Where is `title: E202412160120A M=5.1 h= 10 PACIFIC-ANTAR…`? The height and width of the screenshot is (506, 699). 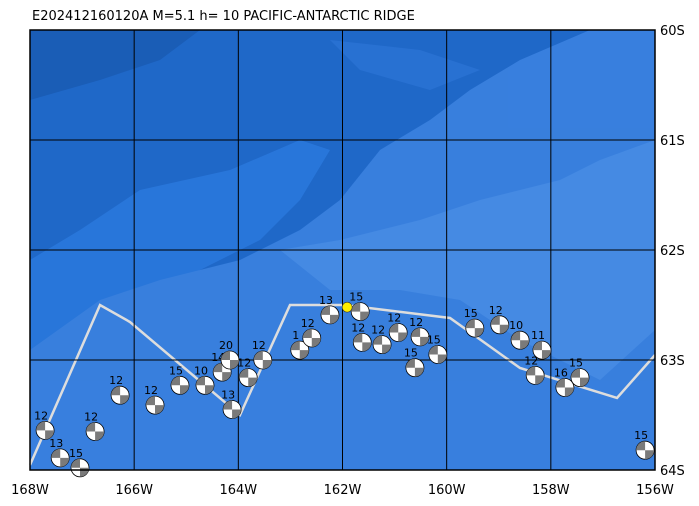 title: E202412160120A M=5.1 h= 10 PACIFIC-ANTAR… is located at coordinates (223, 16).